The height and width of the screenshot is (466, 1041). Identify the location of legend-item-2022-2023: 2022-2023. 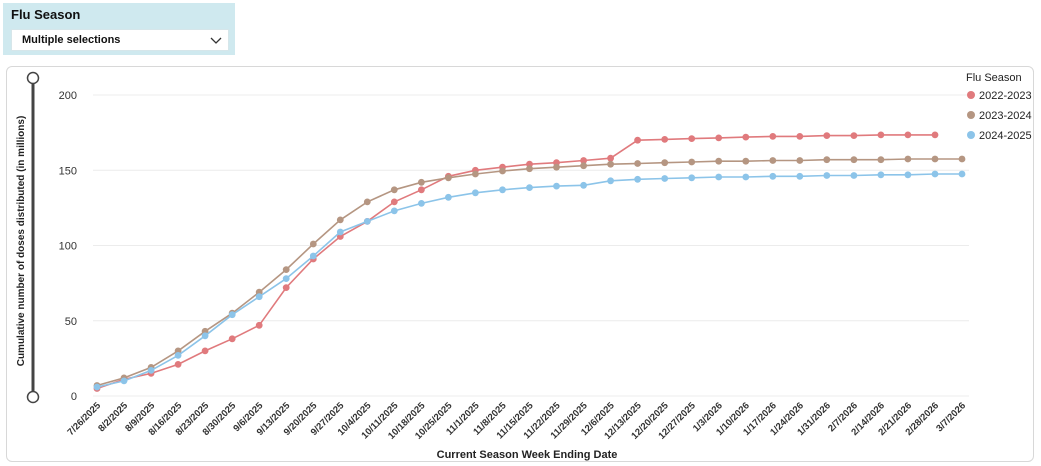
(1005, 96).